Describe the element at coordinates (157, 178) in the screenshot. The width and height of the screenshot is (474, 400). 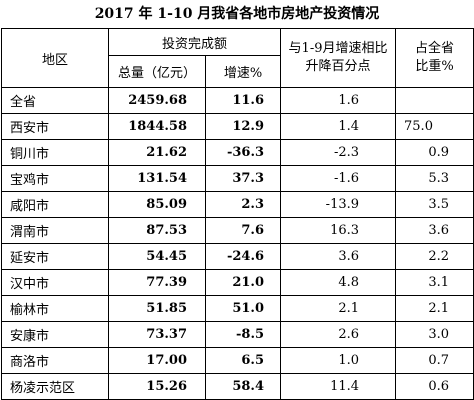
I see `value-cell: 131.54` at that location.